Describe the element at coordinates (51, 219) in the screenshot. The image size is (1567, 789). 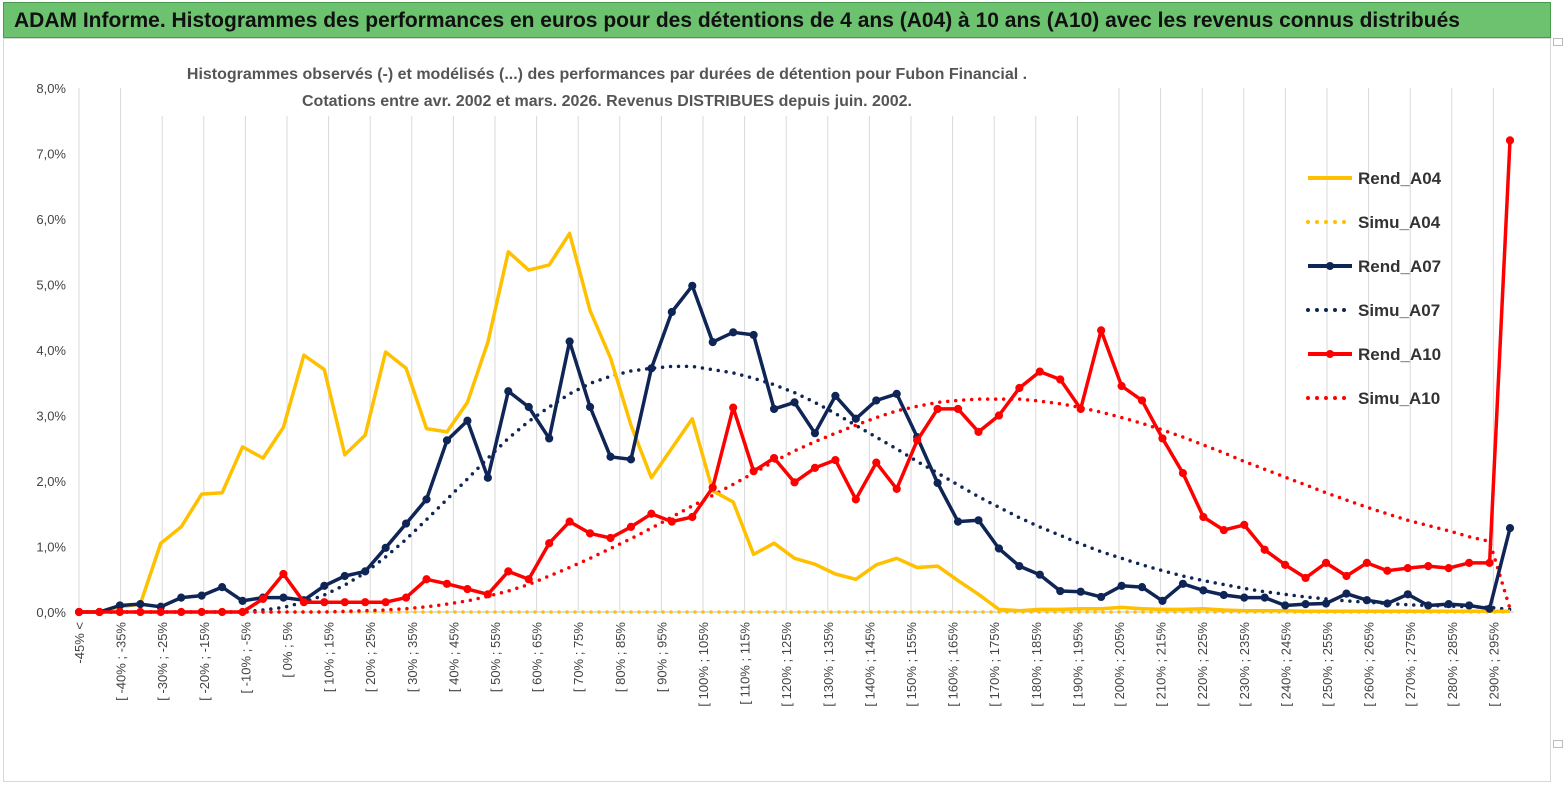
I see `y-tick-label: 6,0%` at that location.